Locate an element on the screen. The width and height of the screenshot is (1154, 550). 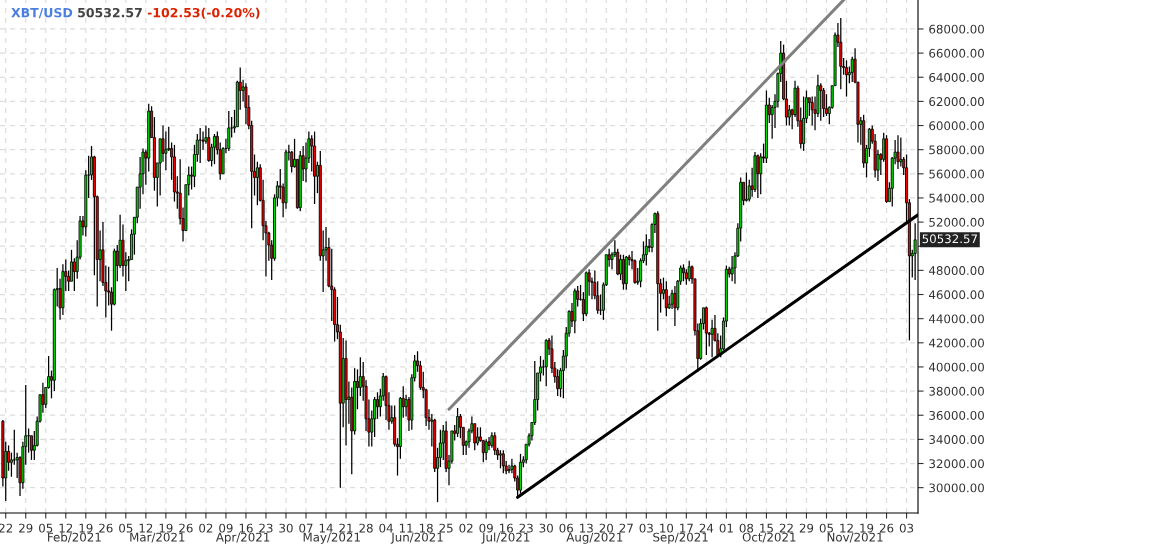
x2-tick-label: Oct/2021 is located at coordinates (769, 537).